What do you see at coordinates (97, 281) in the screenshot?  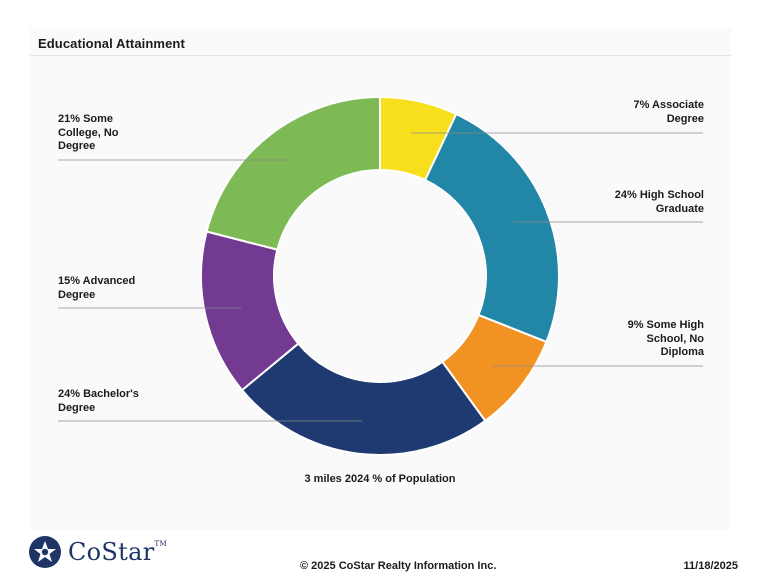 I see `slice-label-line: 15% Advanced` at bounding box center [97, 281].